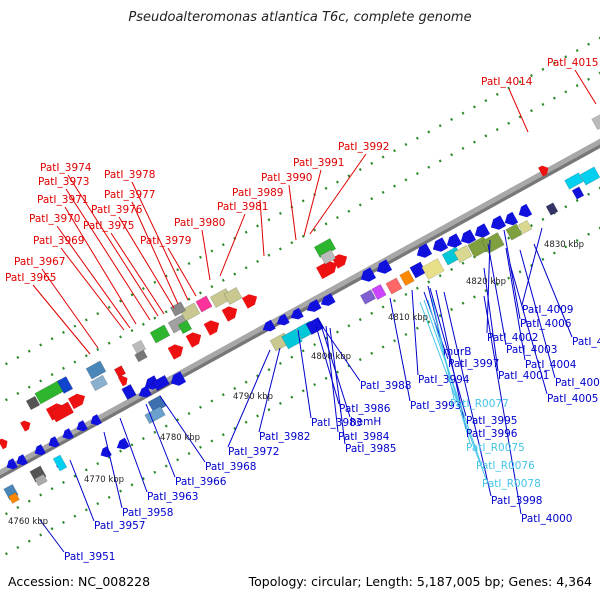 This screenshot has width=600, height=600. What do you see at coordinates (242, 207) in the screenshot?
I see `top-gene-label: PatI_3981` at bounding box center [242, 207].